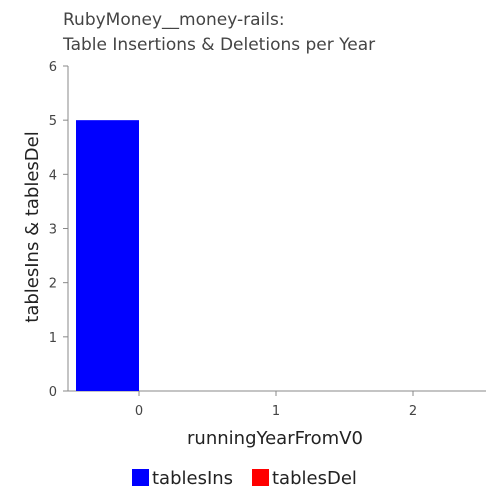  What do you see at coordinates (53, 284) in the screenshot?
I see `y-tick-label: 2` at bounding box center [53, 284].